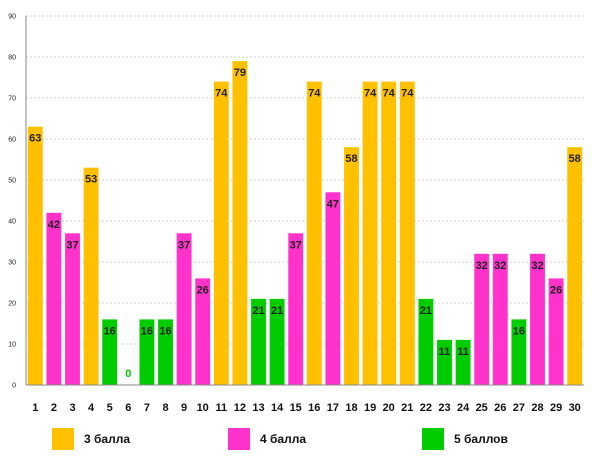 This screenshot has height=468, width=592. What do you see at coordinates (314, 408) in the screenshot?
I see `x-tick-label: 16` at bounding box center [314, 408].